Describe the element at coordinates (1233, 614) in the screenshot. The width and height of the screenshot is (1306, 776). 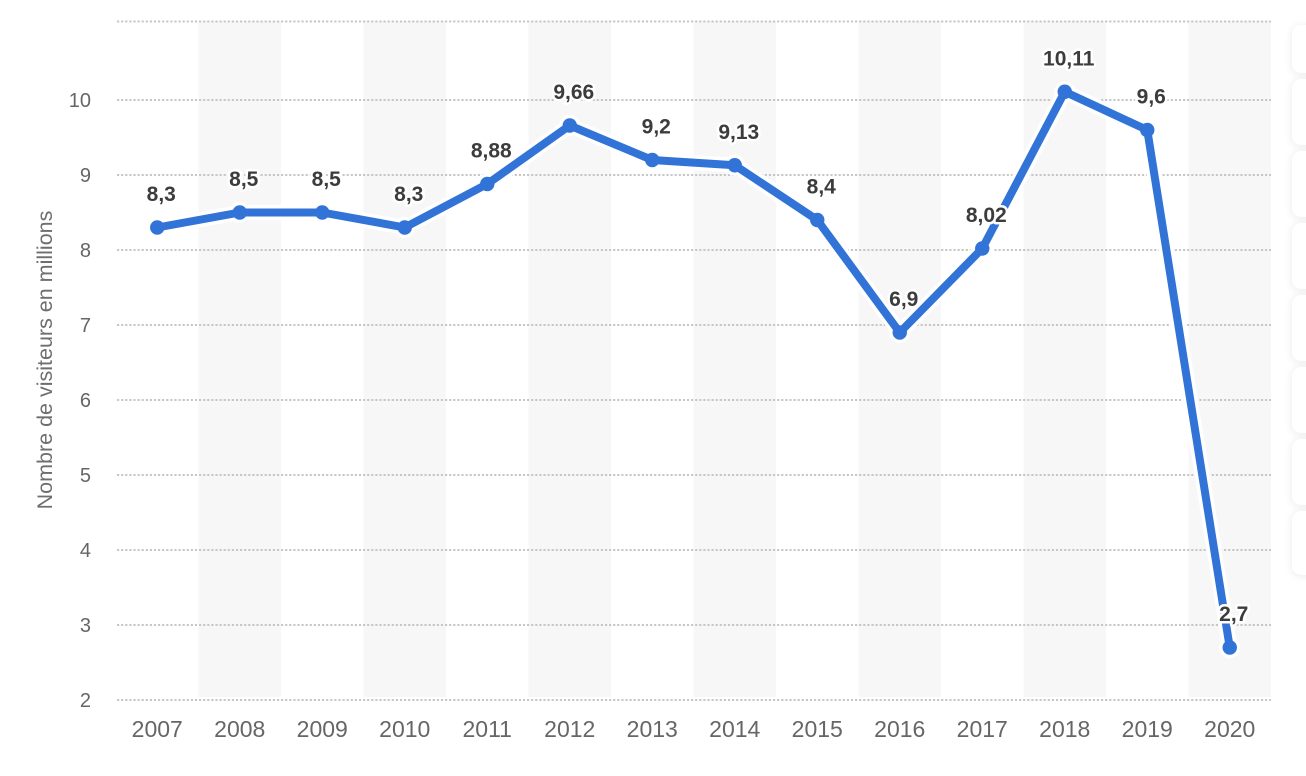
I see `svg-text: 2,7` at that location.